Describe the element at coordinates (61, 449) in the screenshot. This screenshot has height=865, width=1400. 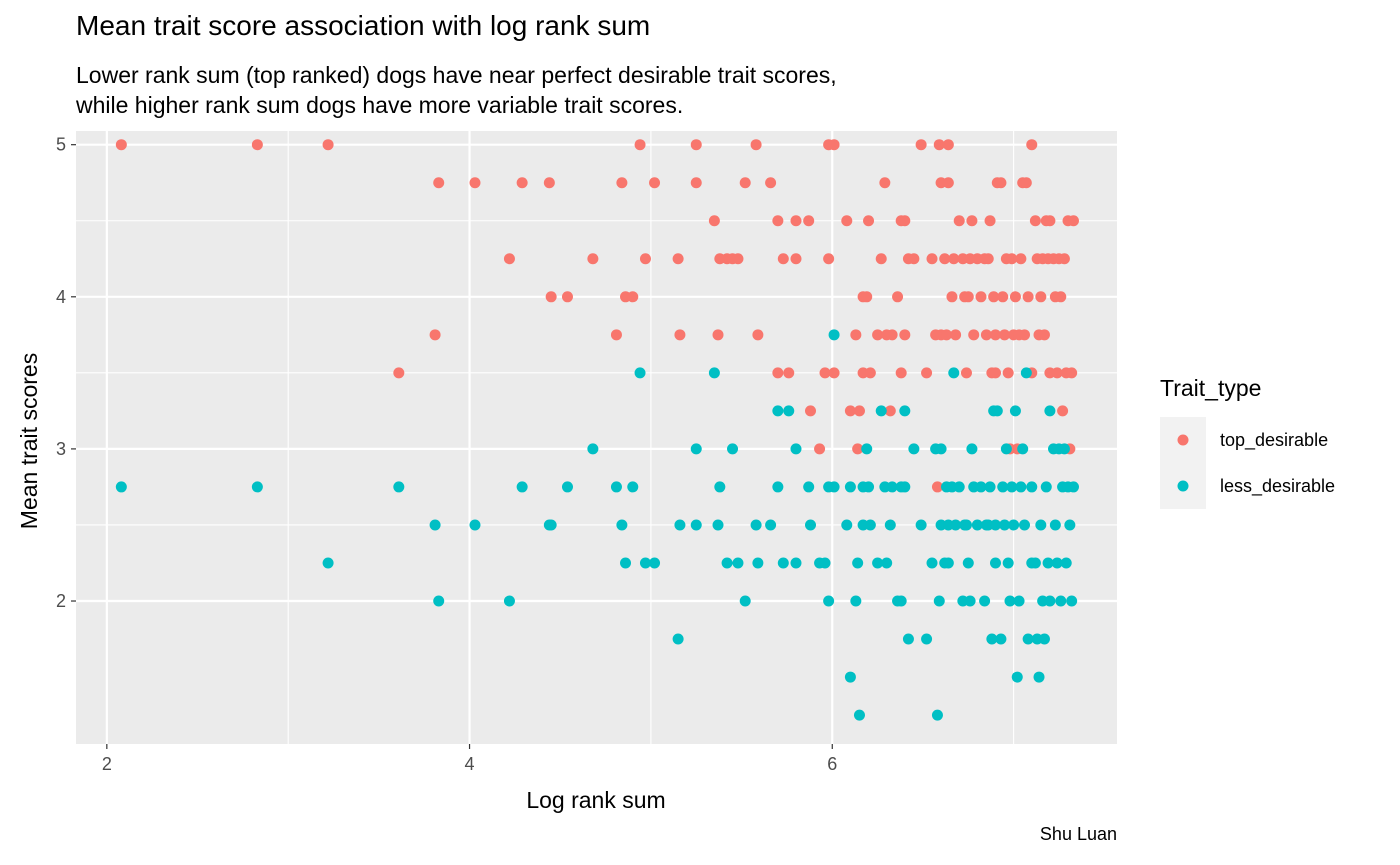
I see `y-tick-label: 3` at that location.